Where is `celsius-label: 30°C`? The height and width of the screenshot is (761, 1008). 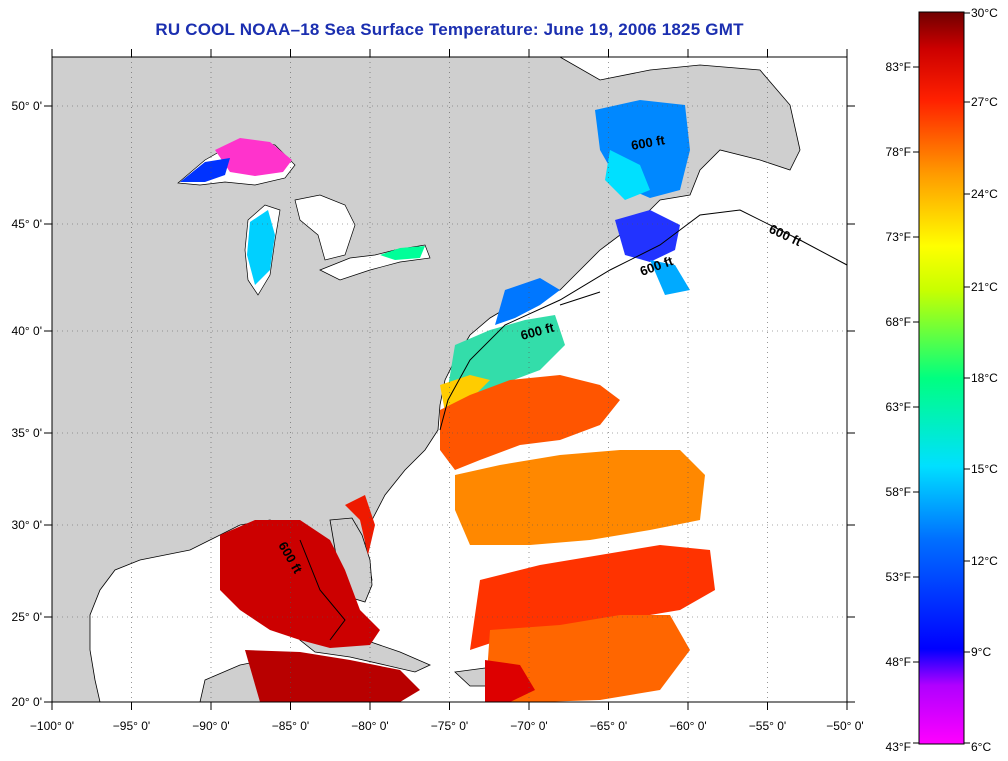
celsius-label: 30°C is located at coordinates (984, 13).